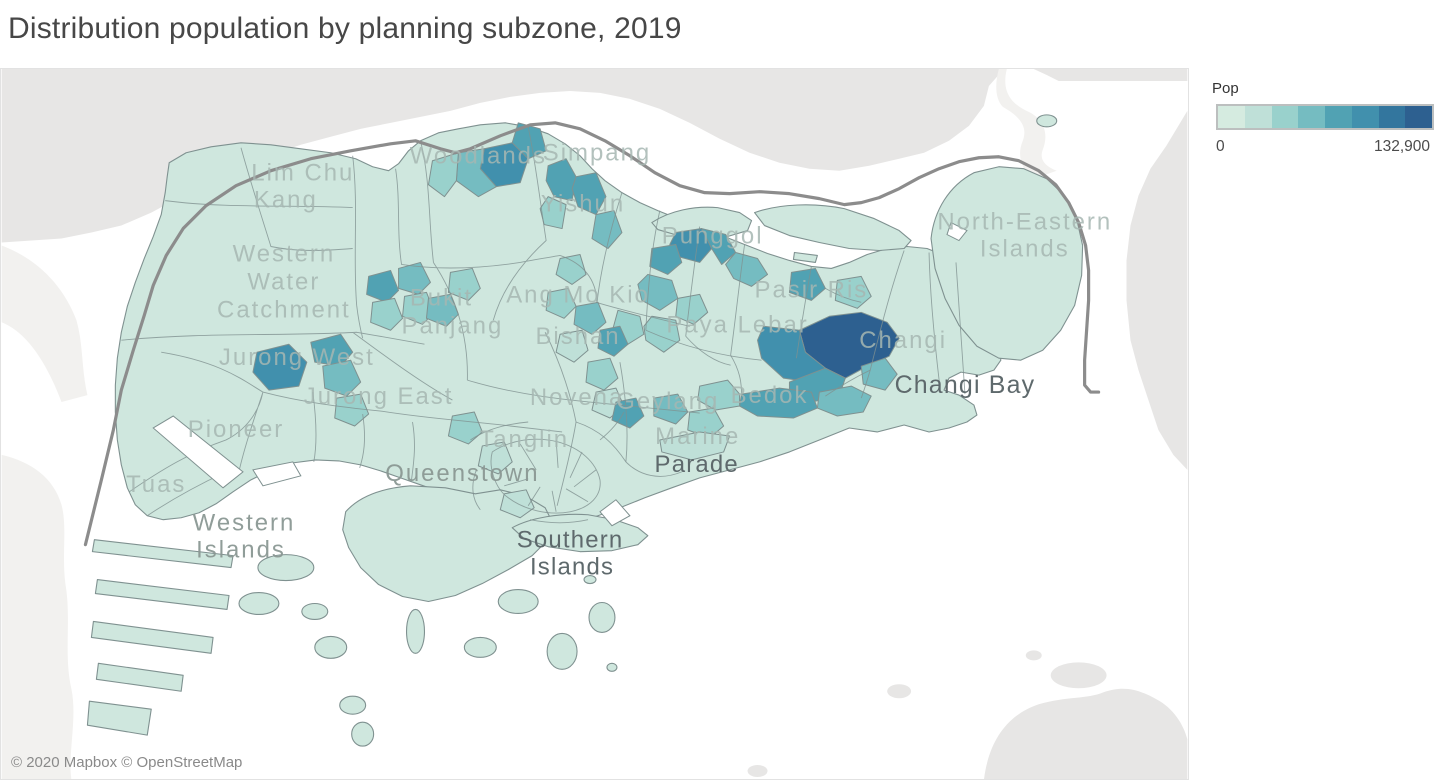 This screenshot has height=781, width=1439. Describe the element at coordinates (737, 324) in the screenshot. I see `map-label: Paya Lebar` at that location.